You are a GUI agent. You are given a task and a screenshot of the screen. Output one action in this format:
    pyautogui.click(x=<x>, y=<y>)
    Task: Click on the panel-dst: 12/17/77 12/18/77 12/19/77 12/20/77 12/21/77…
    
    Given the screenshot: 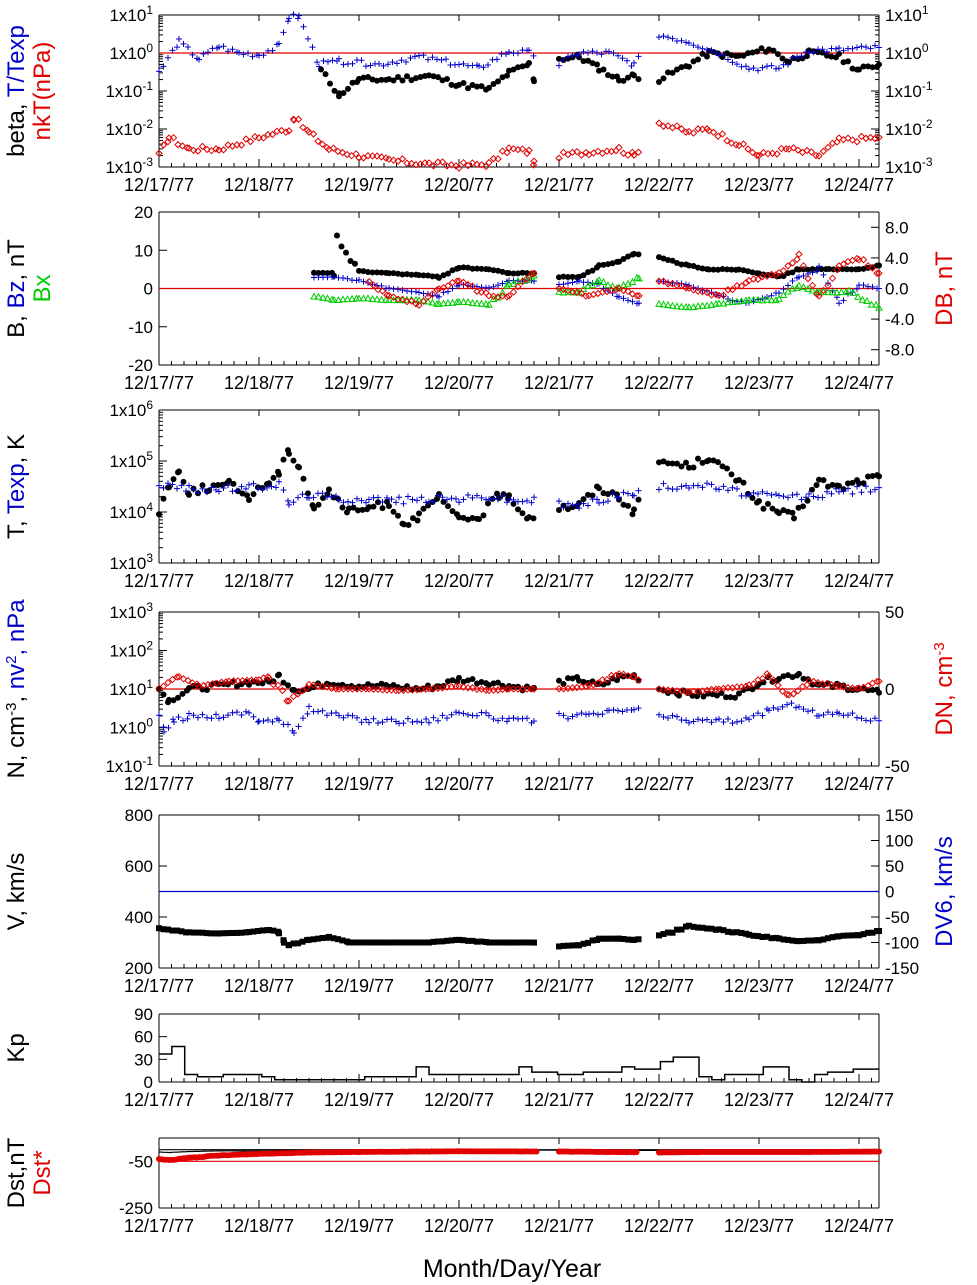 What is the action you would take?
    pyautogui.click(x=448, y=1186)
    